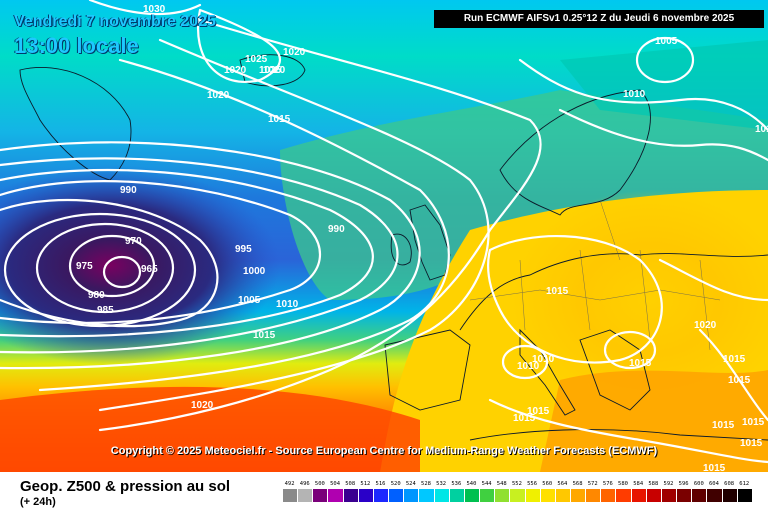  I want to click on colorbar-step: 504, so click(335, 493).